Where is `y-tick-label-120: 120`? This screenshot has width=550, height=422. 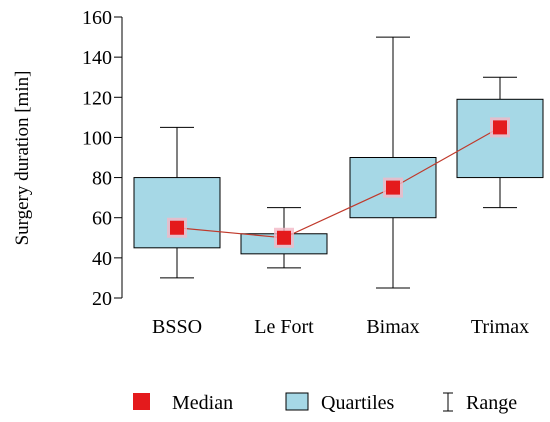 y-tick-label-120: 120 is located at coordinates (97, 98).